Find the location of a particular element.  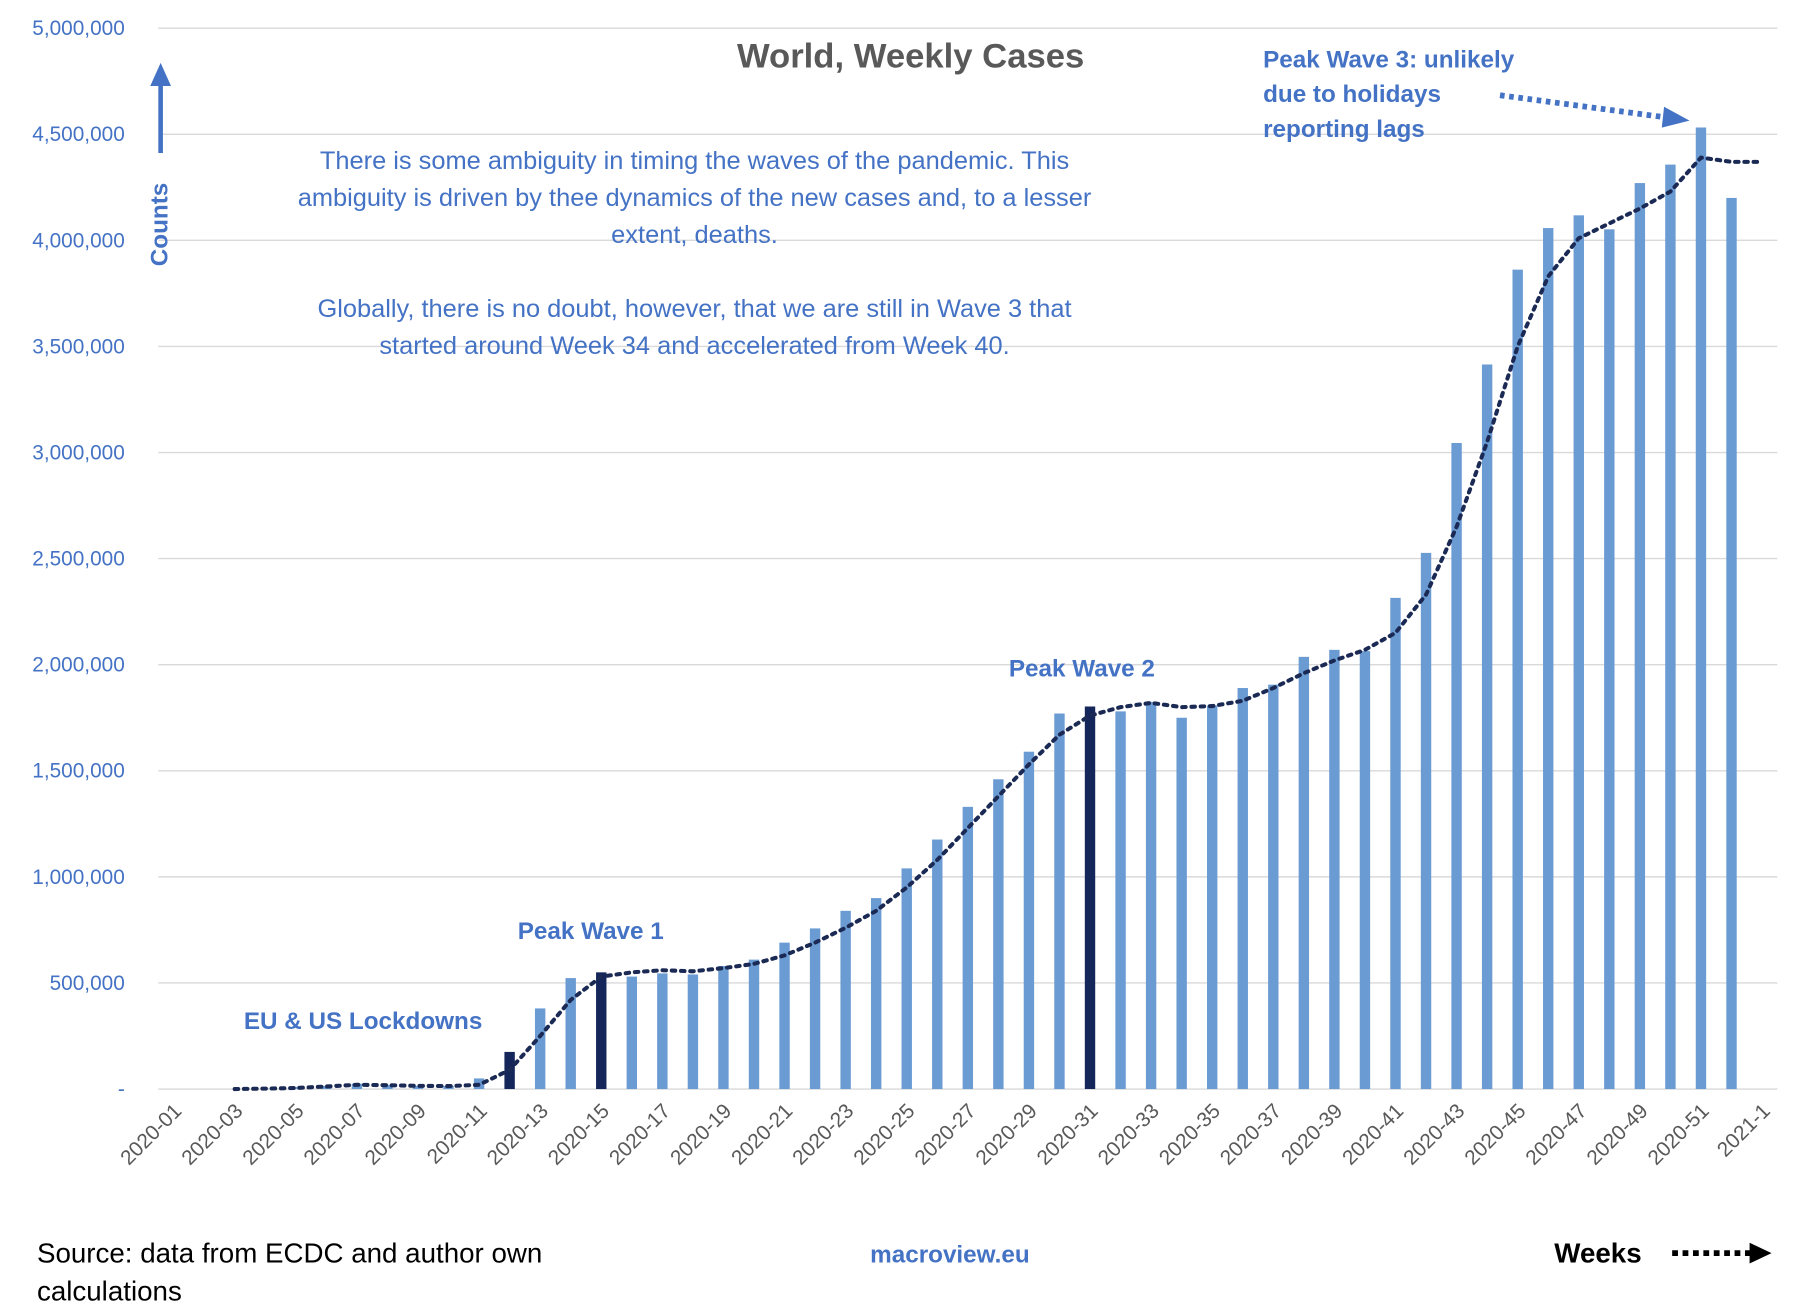

x-tick-label: 2020-39 is located at coordinates (1312, 1134).